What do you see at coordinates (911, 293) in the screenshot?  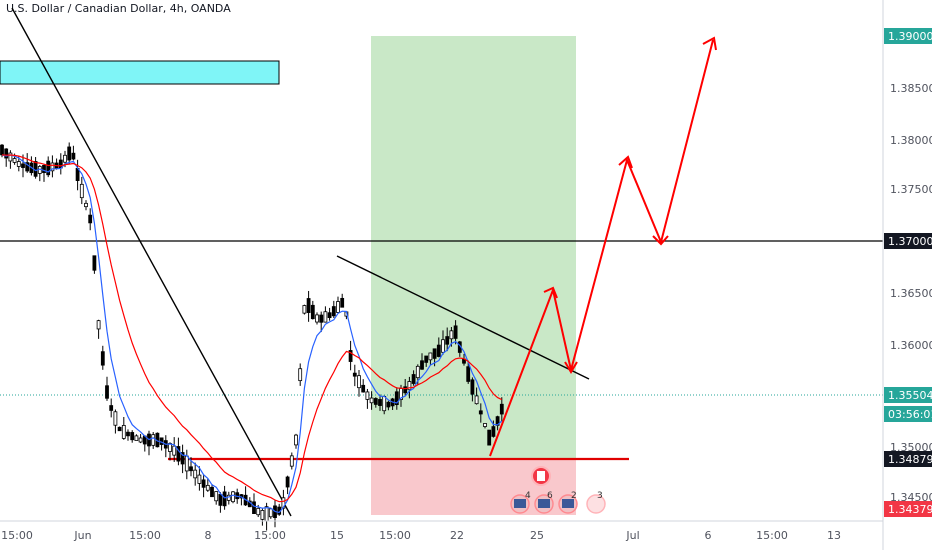 I see `price-tick-label: 1.36500` at bounding box center [911, 293].